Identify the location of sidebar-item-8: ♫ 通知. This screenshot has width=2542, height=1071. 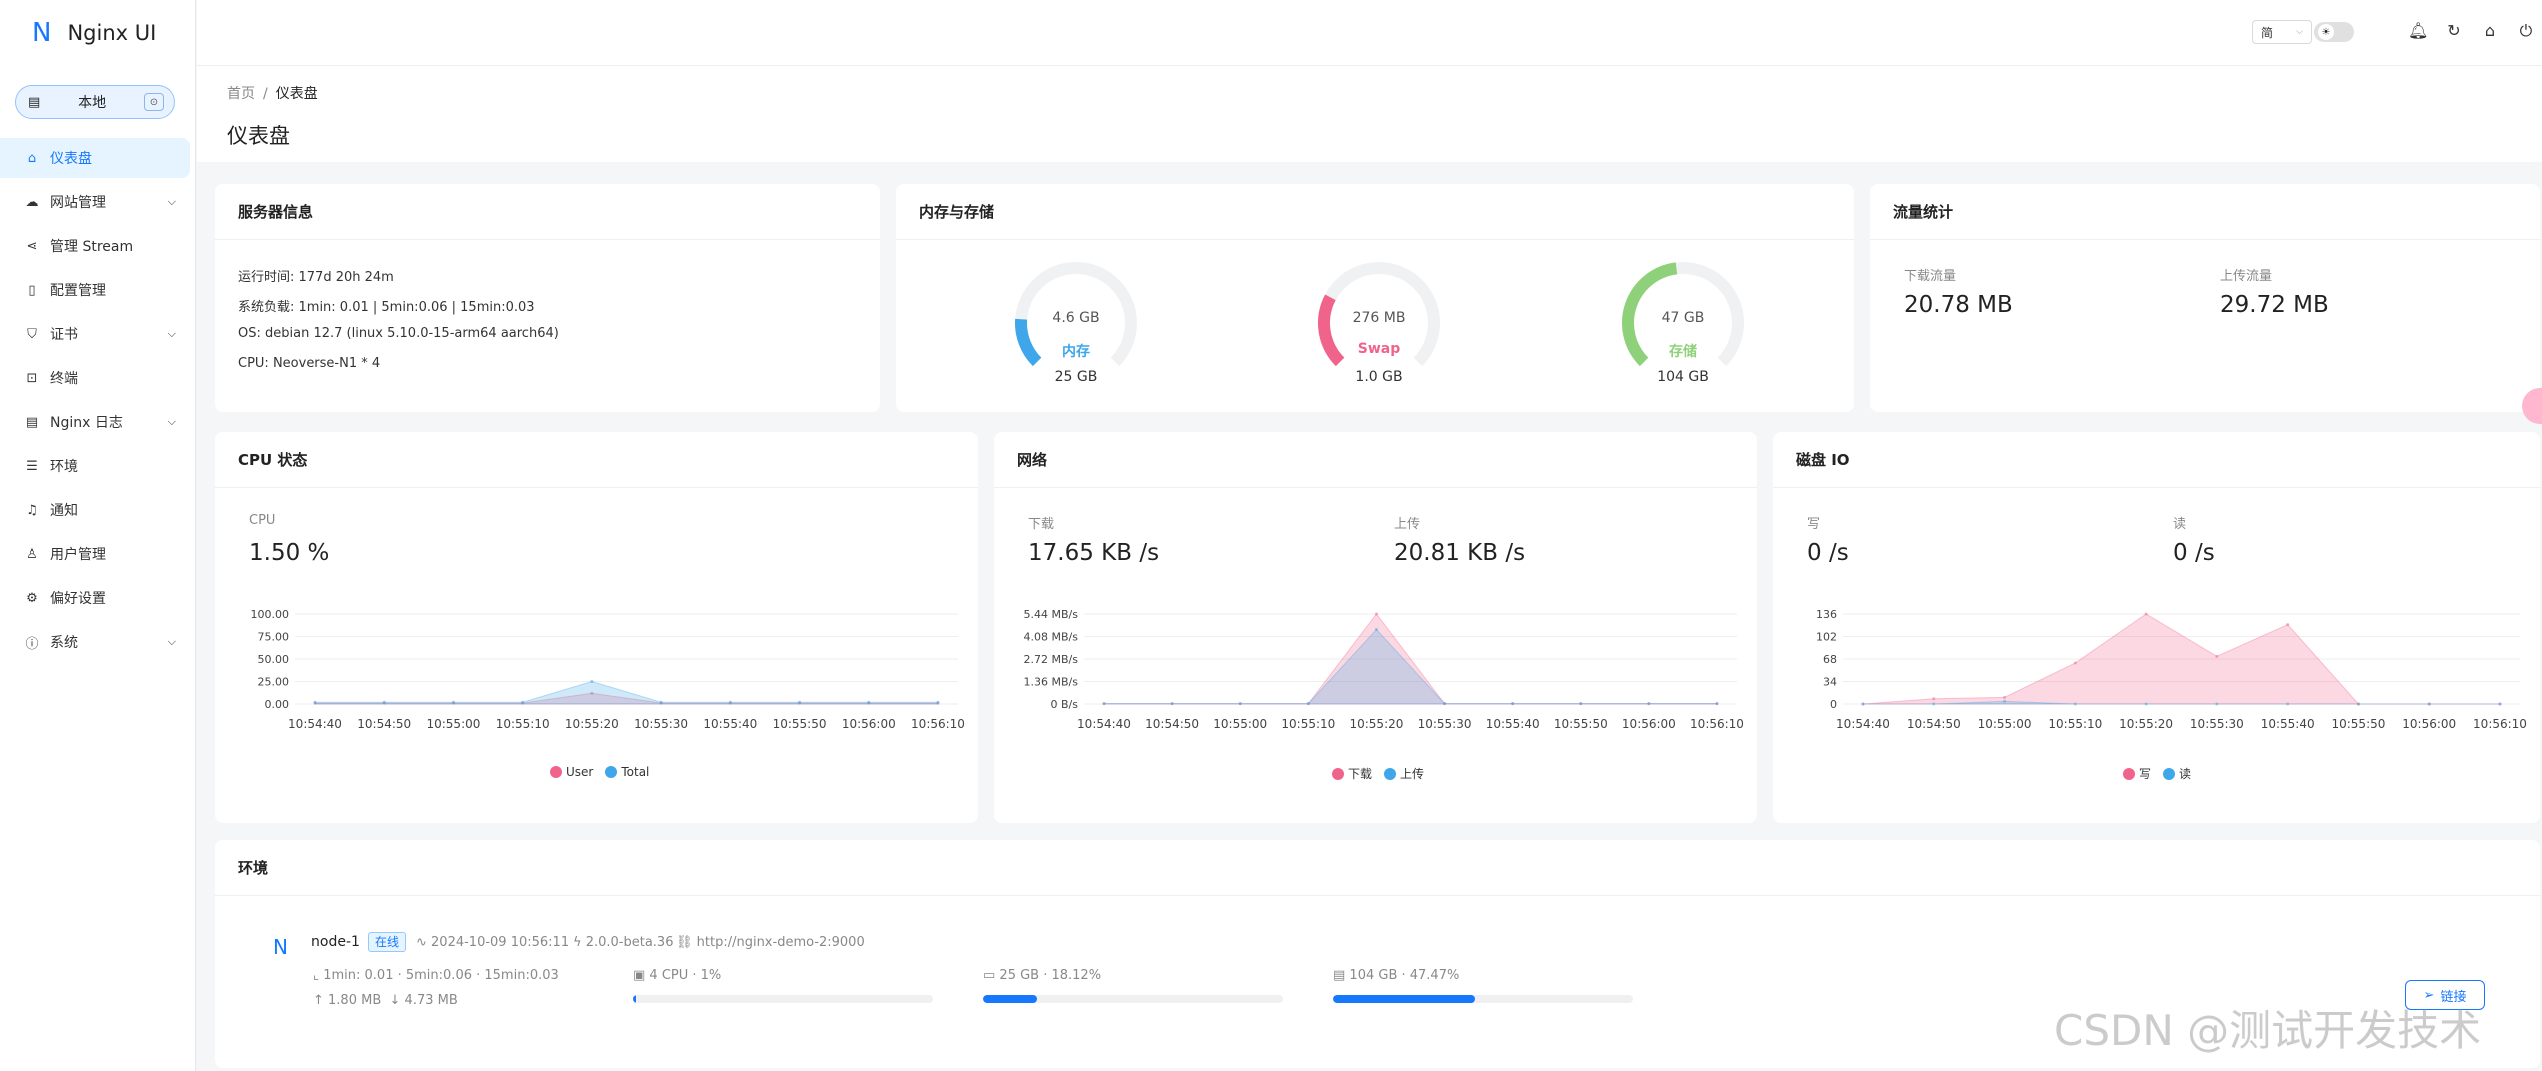
(95, 510).